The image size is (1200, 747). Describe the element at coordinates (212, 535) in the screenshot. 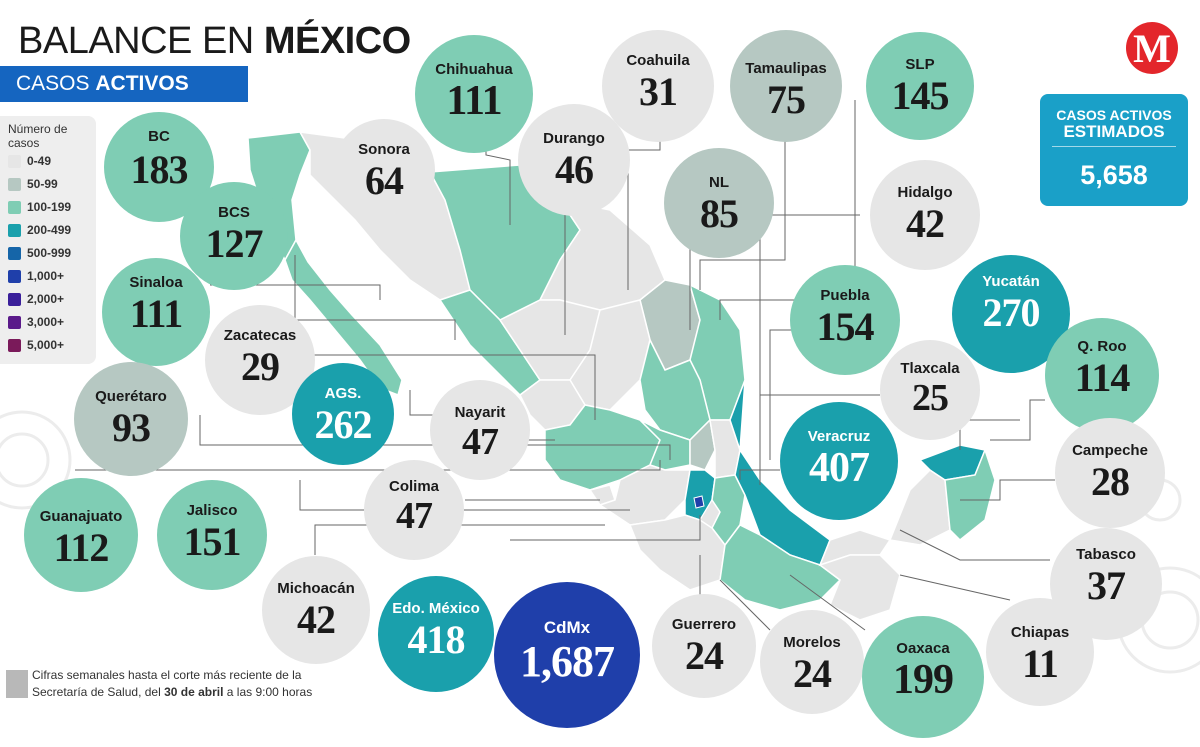

I see `bubble-jalisco: Jalisco 151` at that location.